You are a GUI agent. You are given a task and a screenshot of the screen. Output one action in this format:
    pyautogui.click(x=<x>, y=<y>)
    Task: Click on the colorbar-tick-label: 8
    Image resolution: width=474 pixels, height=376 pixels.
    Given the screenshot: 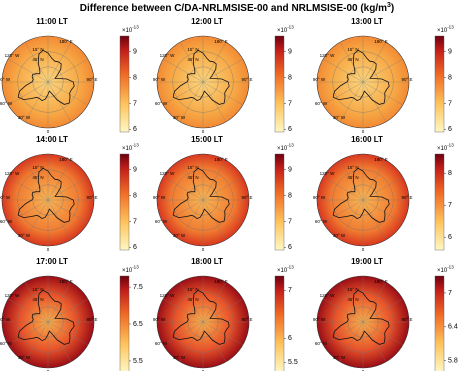 What is the action you would take?
    pyautogui.click(x=450, y=173)
    